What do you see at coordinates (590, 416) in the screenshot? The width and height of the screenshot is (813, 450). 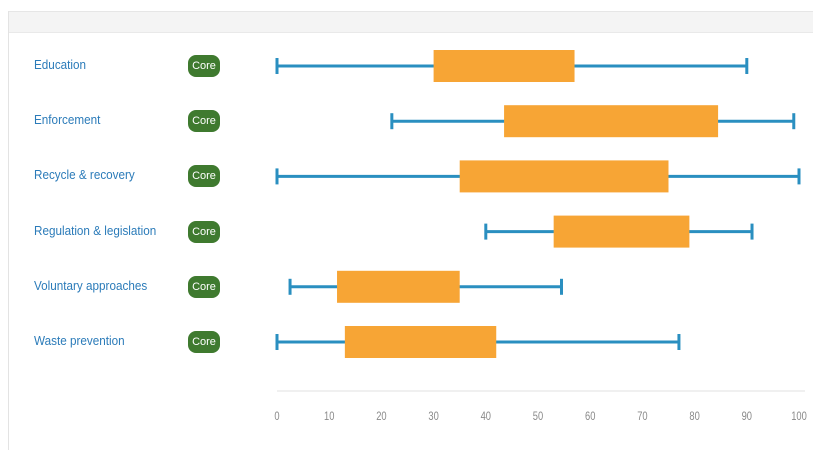 I see `x-tick-label: 60` at bounding box center [590, 416].